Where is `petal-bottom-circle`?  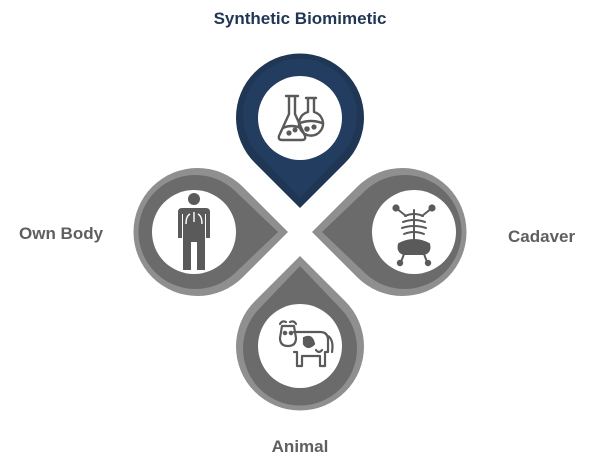
petal-bottom-circle is located at coordinates (300, 346).